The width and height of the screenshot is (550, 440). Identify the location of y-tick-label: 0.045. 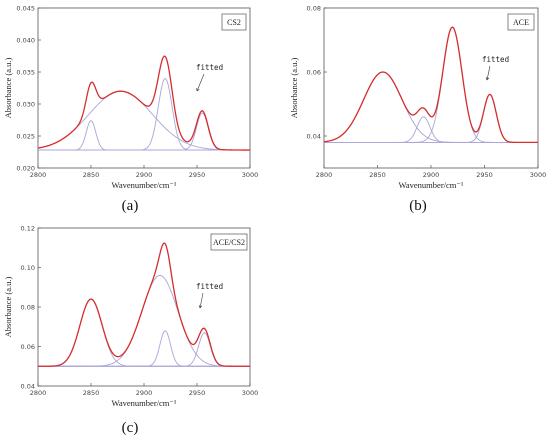
(25, 8).